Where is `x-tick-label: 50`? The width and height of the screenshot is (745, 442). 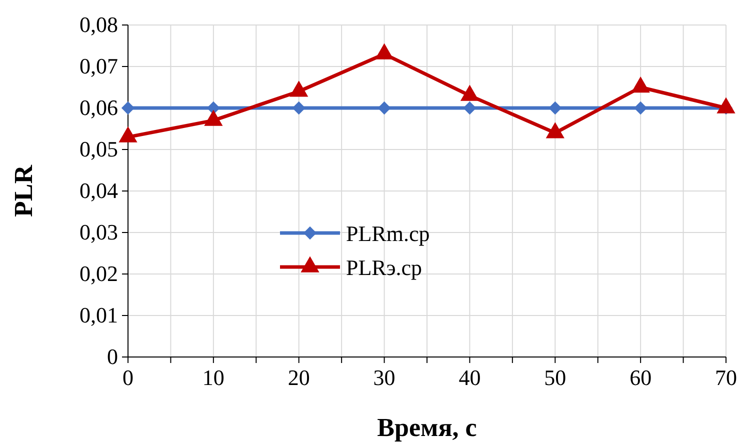 x-tick-label: 50 is located at coordinates (555, 377).